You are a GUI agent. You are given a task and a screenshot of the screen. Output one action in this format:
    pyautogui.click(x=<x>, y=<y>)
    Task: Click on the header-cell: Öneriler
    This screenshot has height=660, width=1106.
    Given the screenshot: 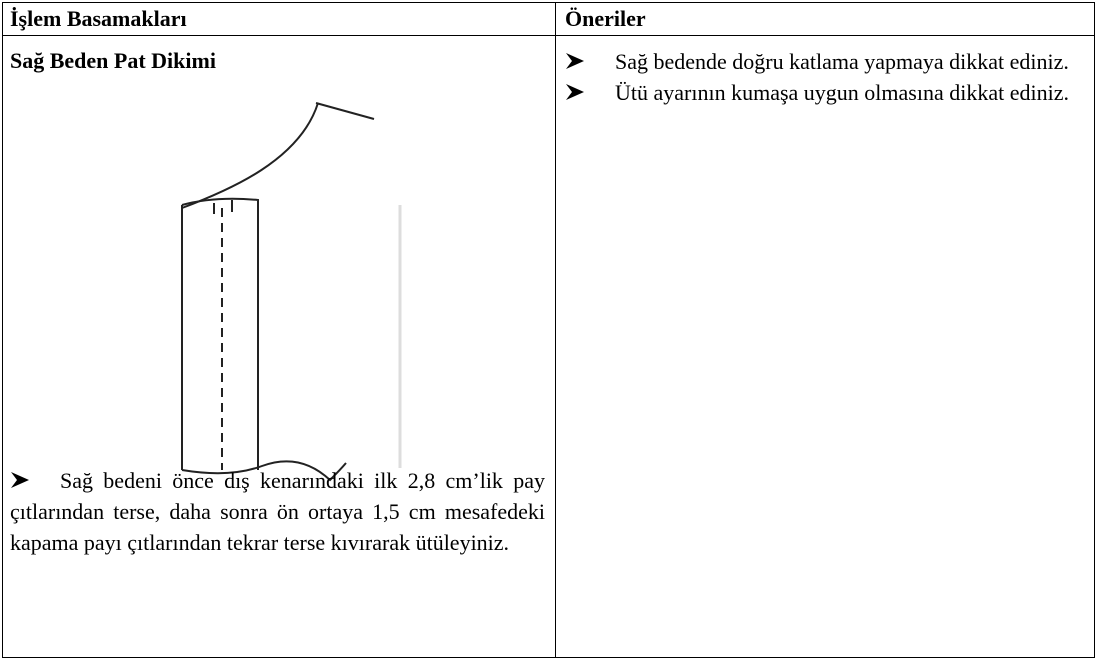 What is the action you would take?
    pyautogui.click(x=605, y=18)
    